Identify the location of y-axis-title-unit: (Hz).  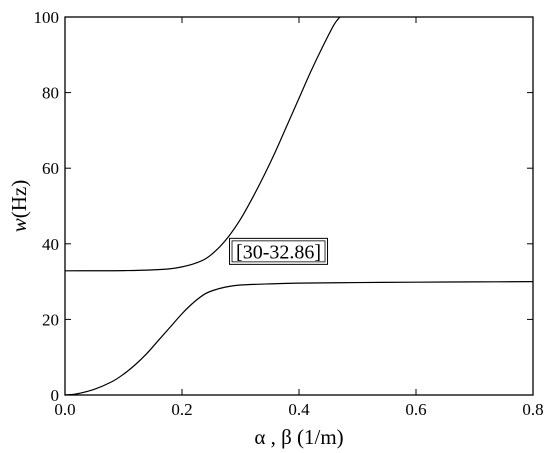
(19, 199).